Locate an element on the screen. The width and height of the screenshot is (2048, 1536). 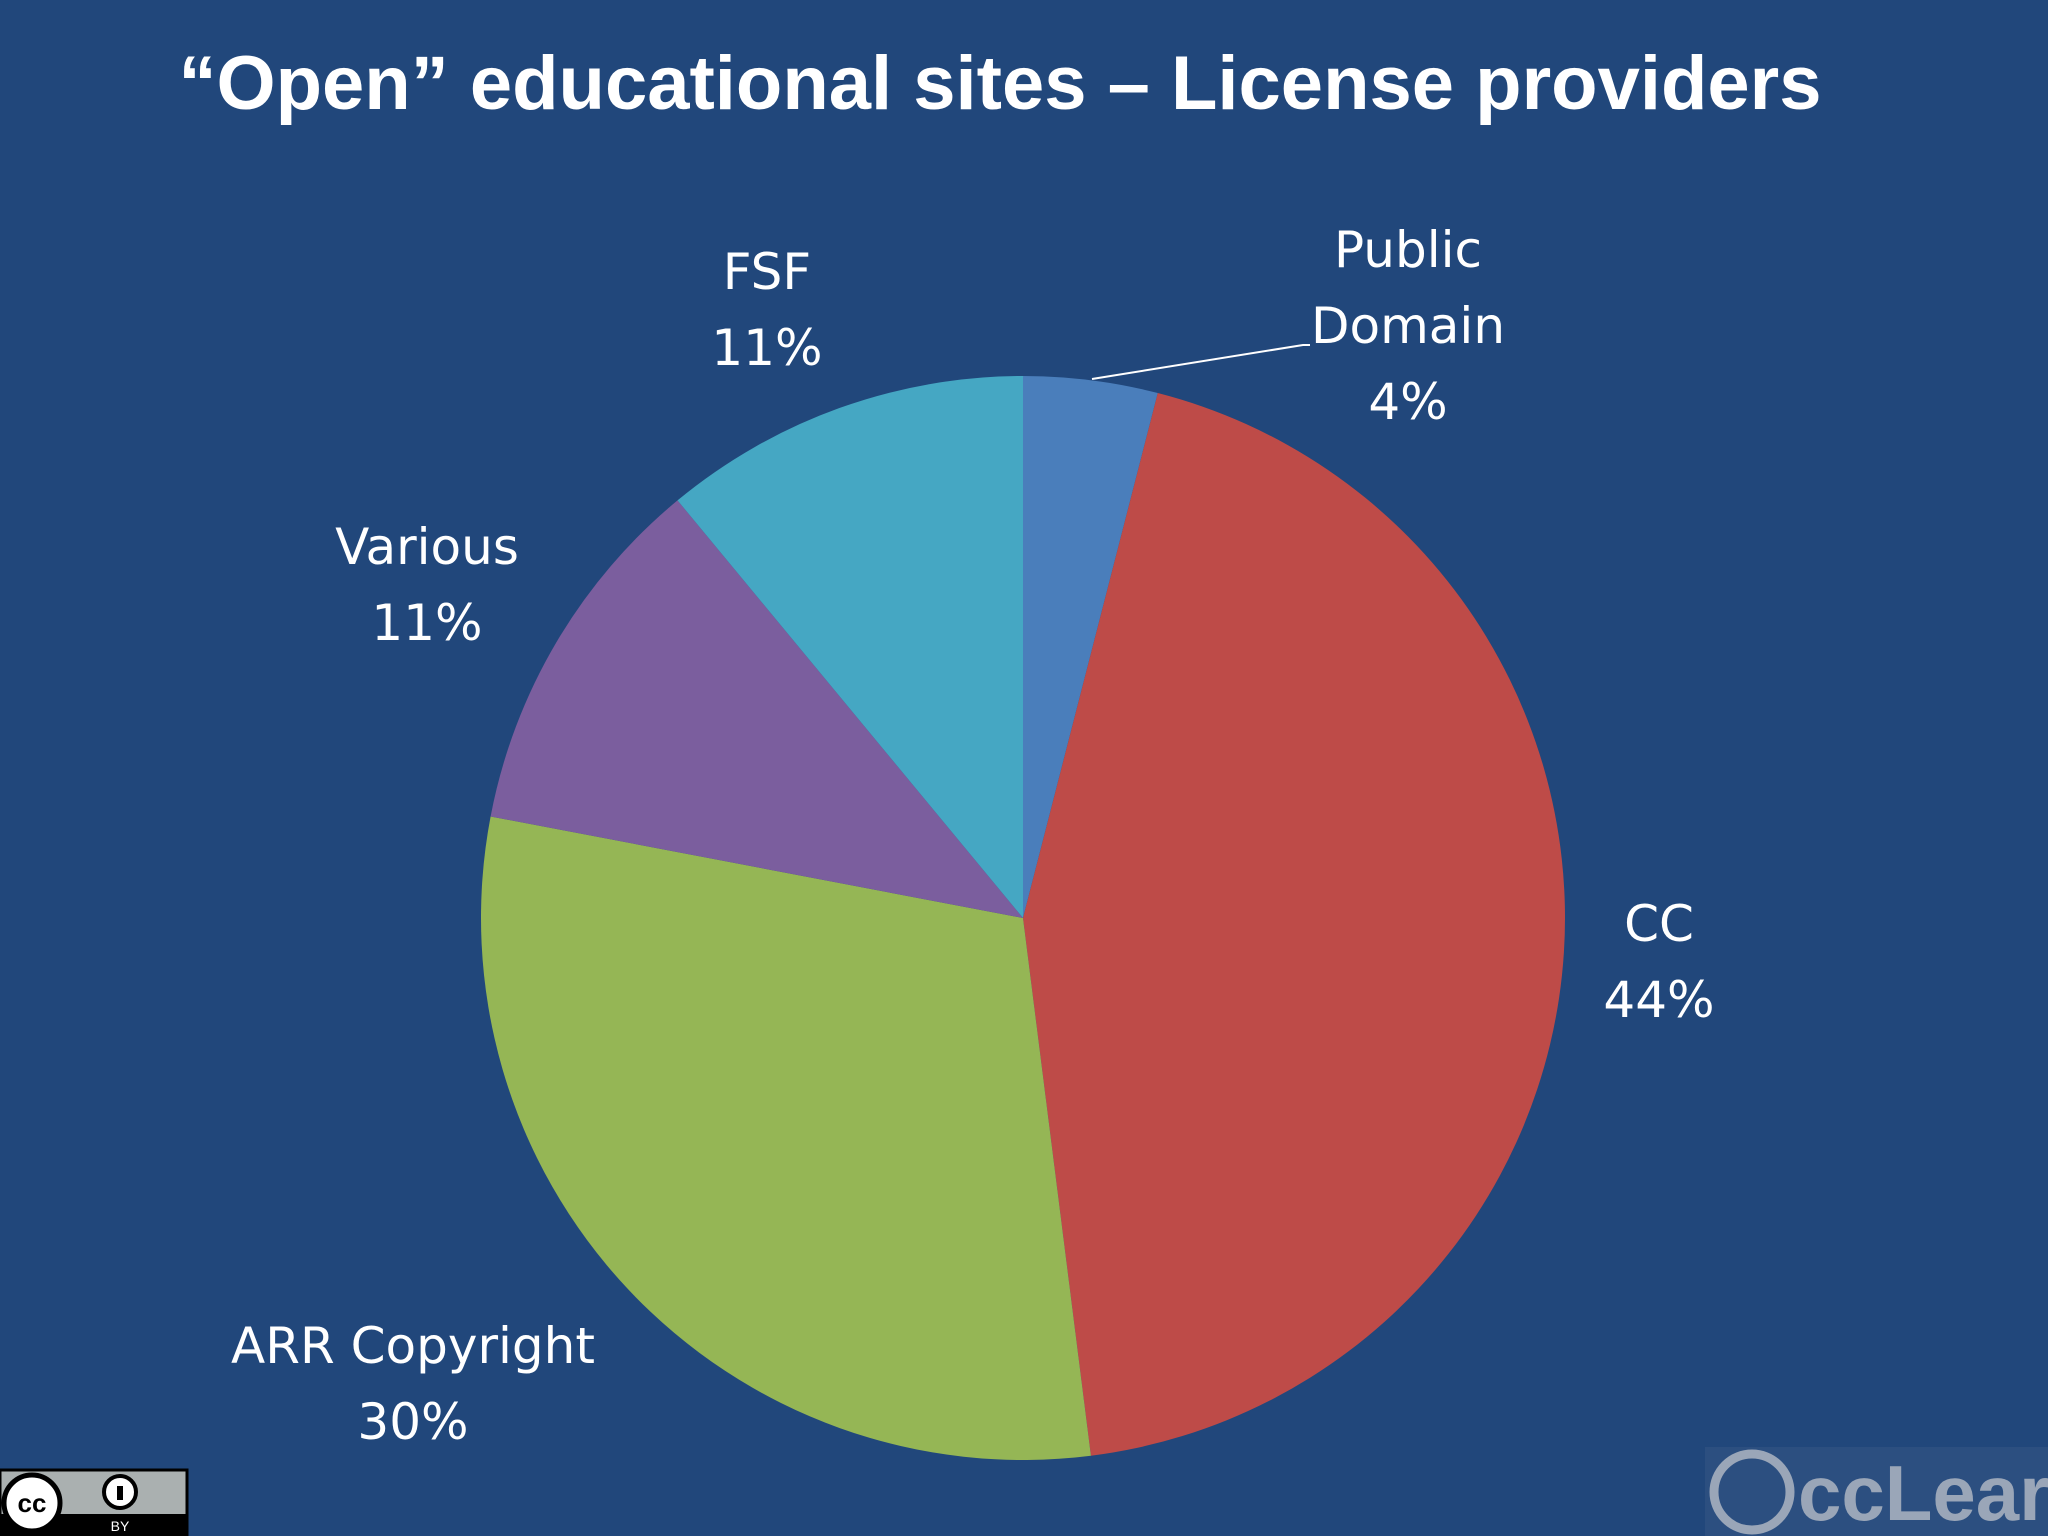
slice-label: Public Domain 4% is located at coordinates (1408, 326).